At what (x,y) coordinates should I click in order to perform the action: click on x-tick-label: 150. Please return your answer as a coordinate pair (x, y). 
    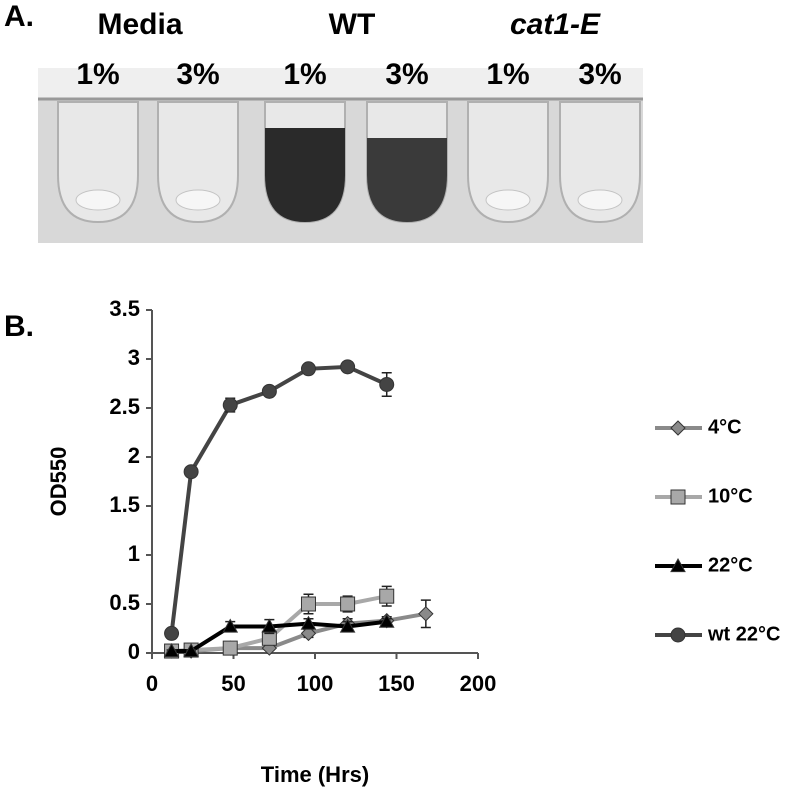
    Looking at the image, I should click on (396, 683).